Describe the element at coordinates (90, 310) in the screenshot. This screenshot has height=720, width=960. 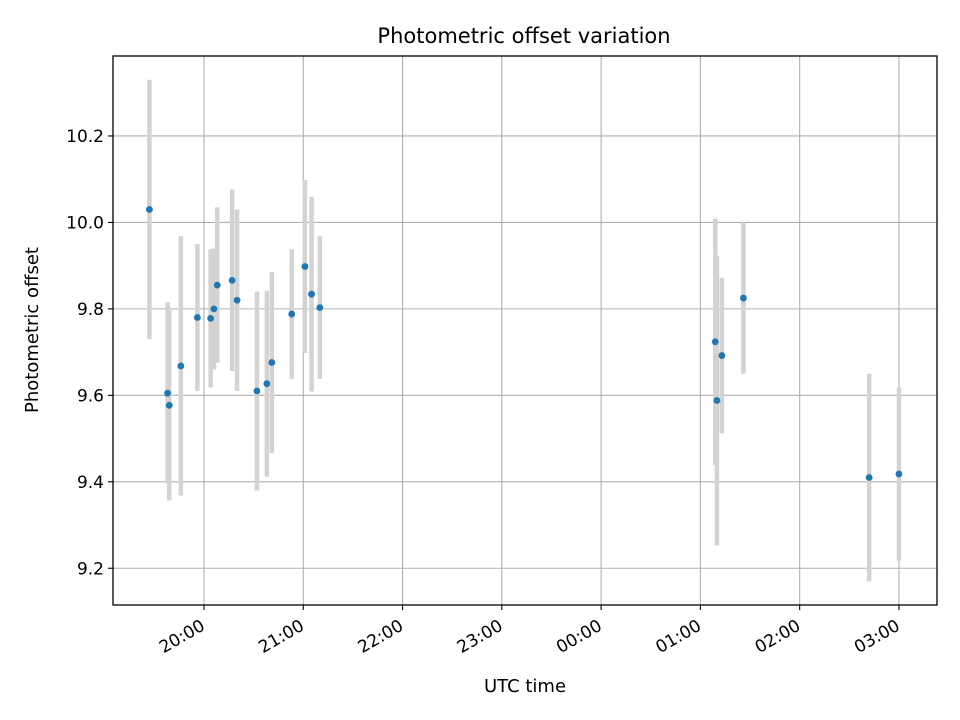
I see `y-tick-label: 9.8` at that location.